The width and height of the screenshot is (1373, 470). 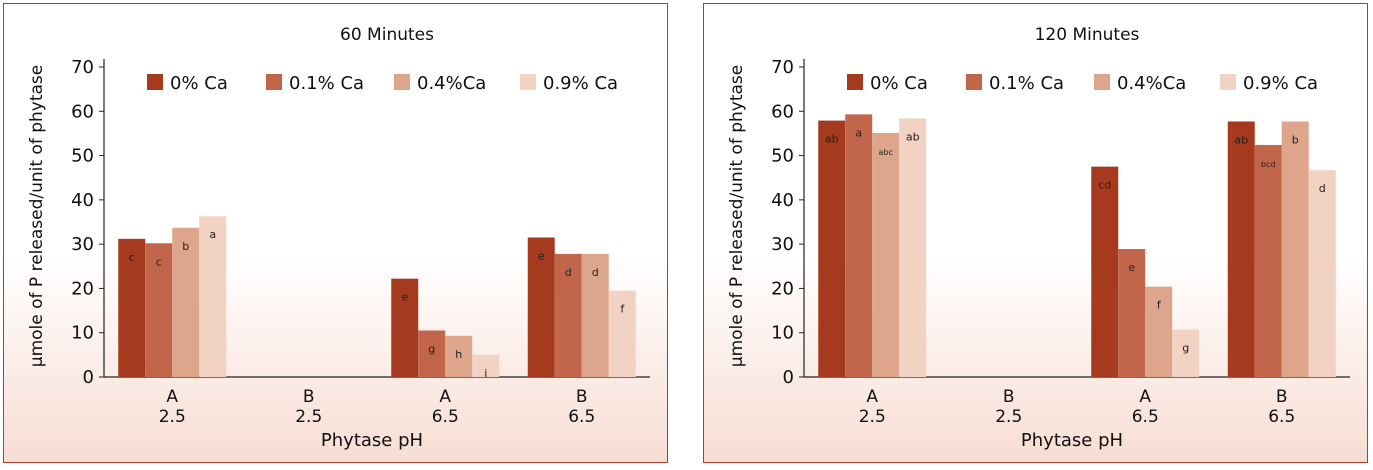 What do you see at coordinates (485, 373) in the screenshot?
I see `significance-label: i` at bounding box center [485, 373].